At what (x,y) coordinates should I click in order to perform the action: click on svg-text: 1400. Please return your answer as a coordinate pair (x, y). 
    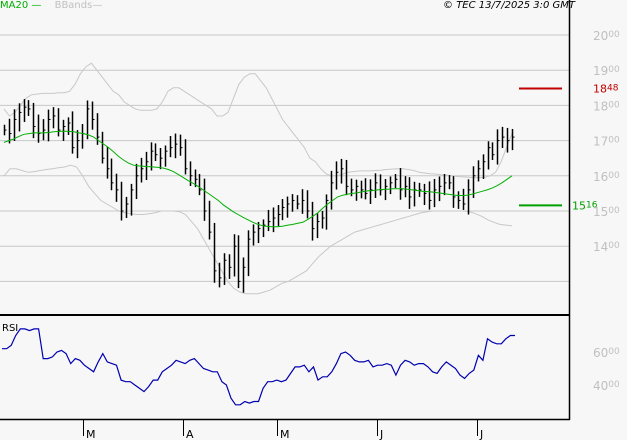
    Looking at the image, I should click on (606, 247).